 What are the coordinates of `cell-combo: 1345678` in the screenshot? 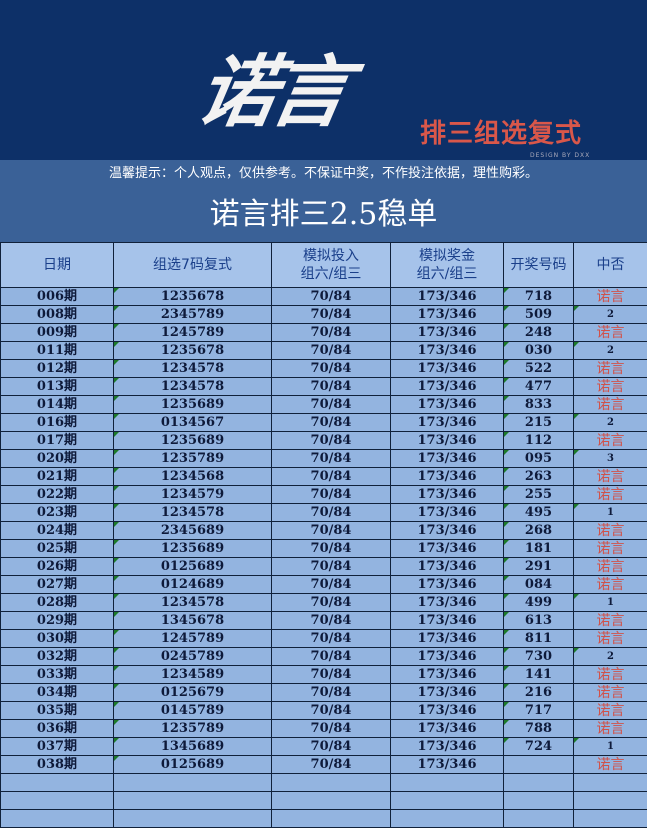 It's located at (193, 621).